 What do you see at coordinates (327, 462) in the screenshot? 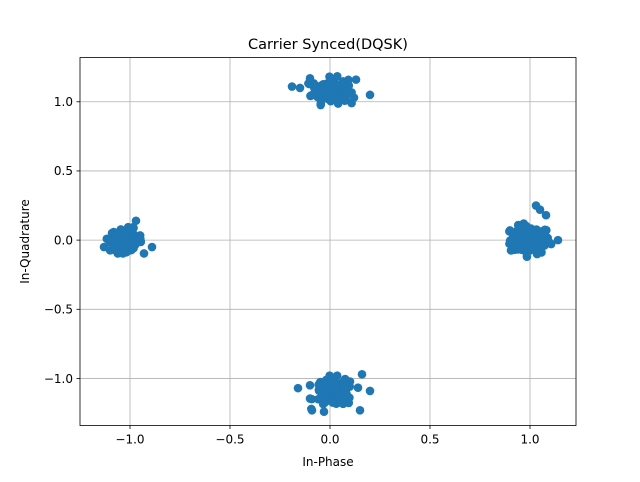
I see `x-axis-label: In-Phase` at bounding box center [327, 462].